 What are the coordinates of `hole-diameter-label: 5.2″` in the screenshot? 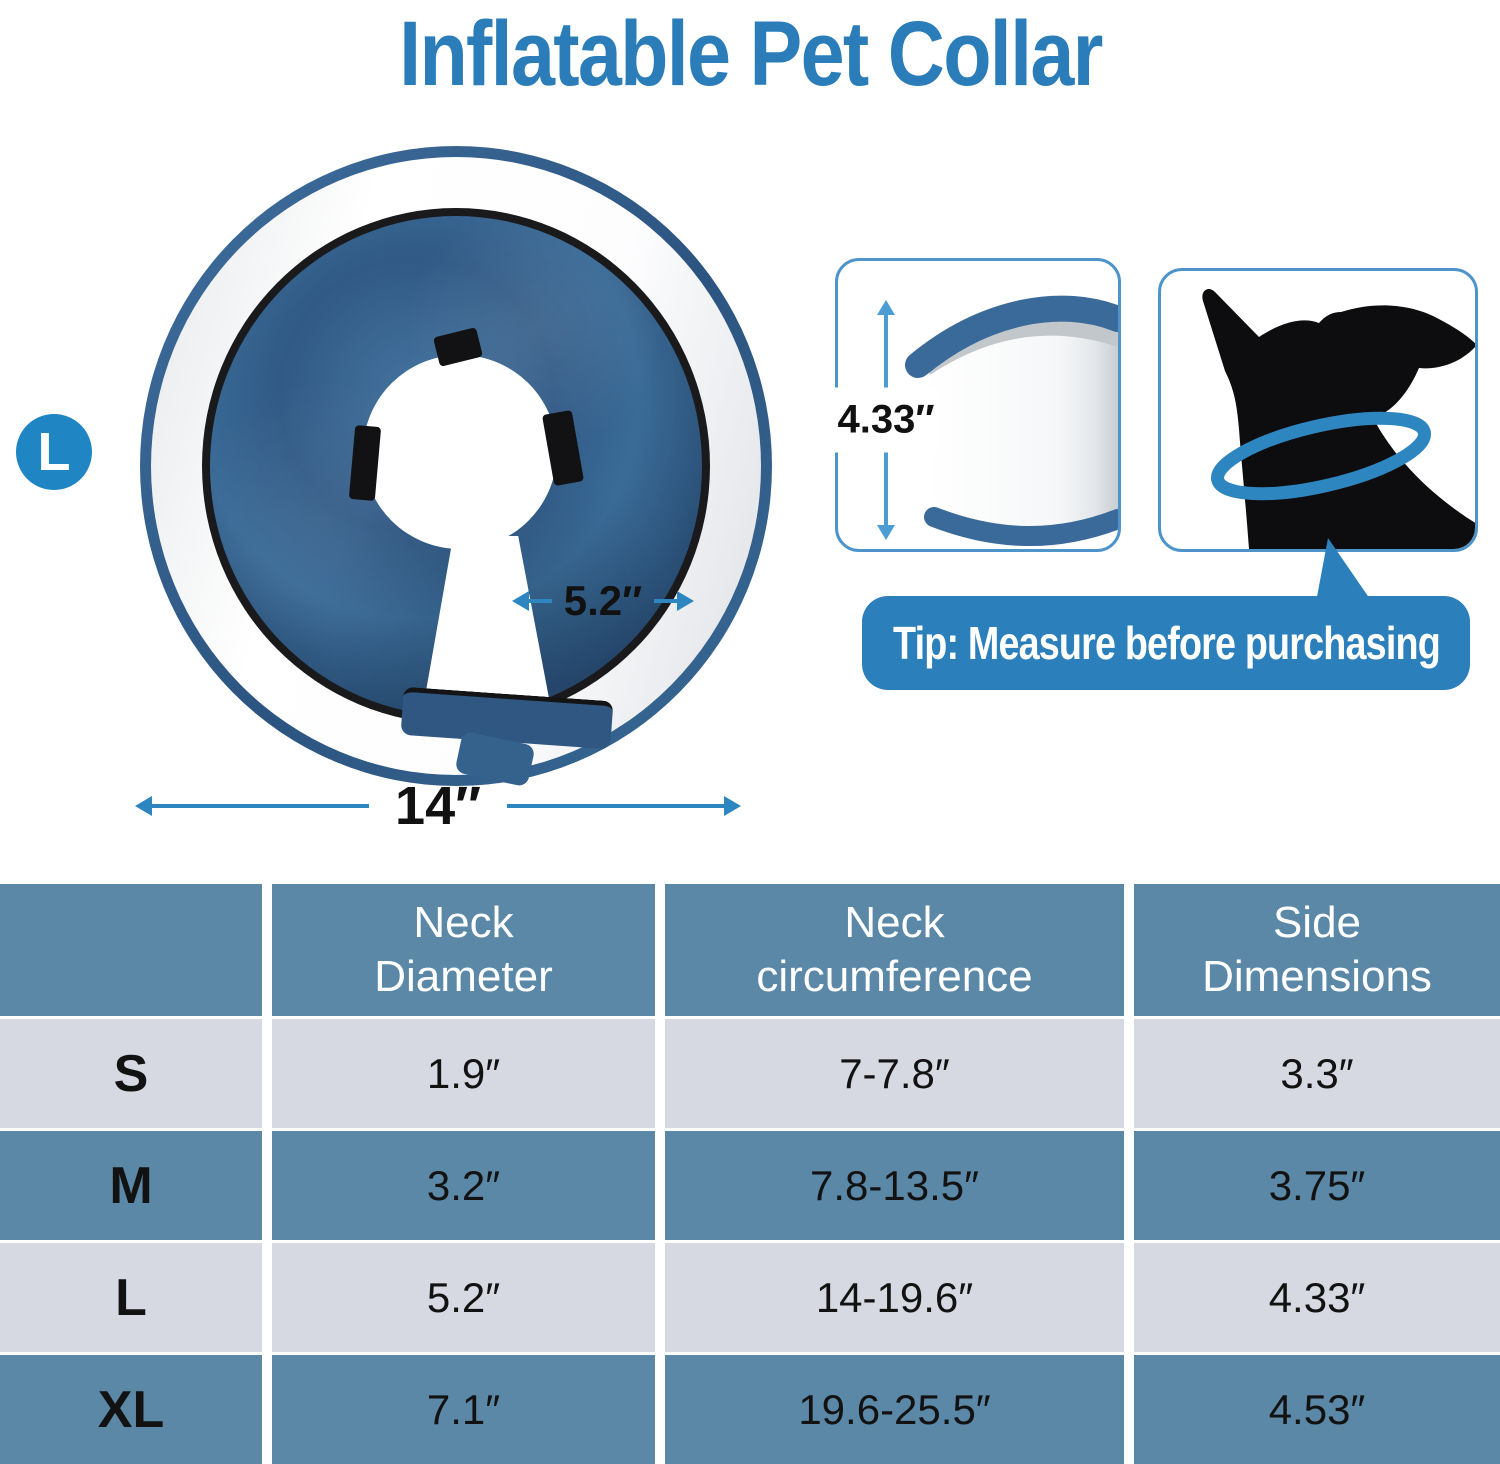 It's located at (603, 600).